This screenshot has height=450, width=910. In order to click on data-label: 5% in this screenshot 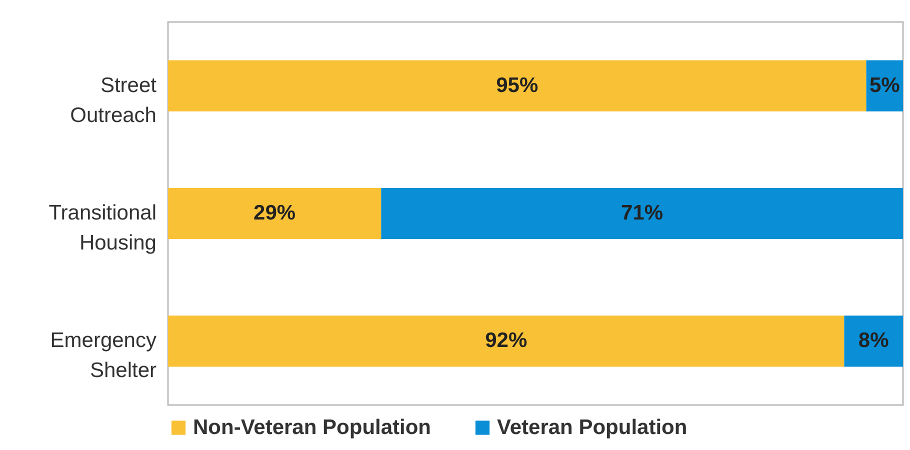, I will do `click(884, 85)`.